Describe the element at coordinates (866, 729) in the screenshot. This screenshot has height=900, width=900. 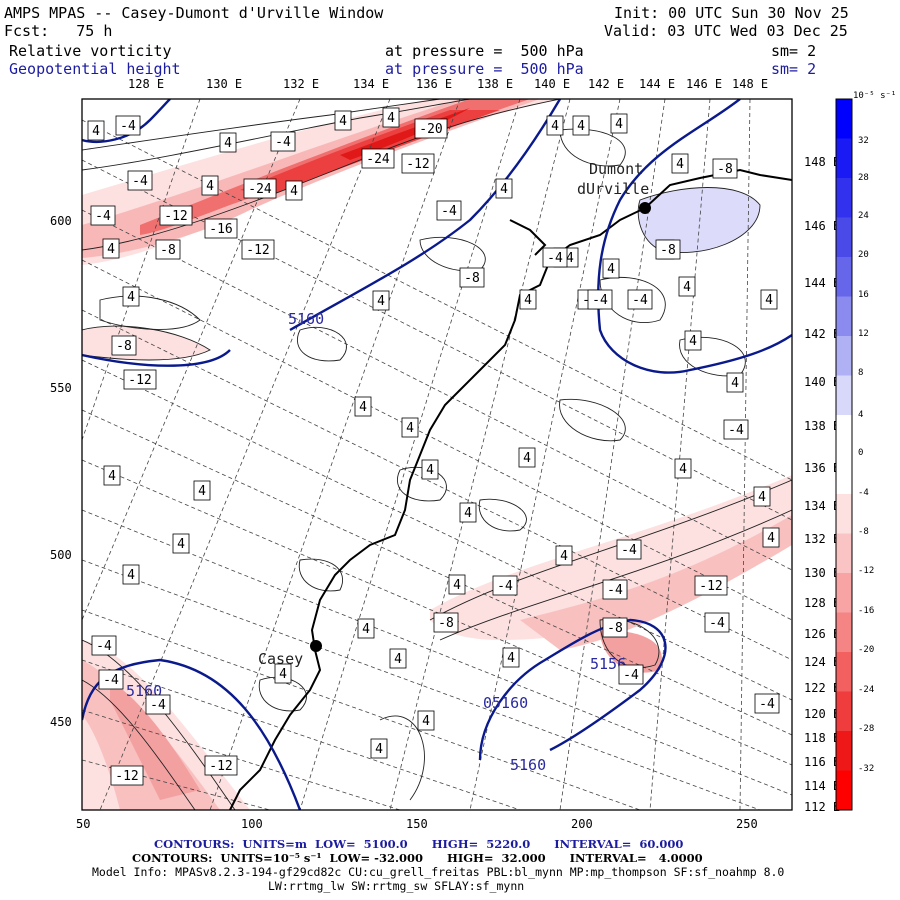
I see `colorbar-label: -28` at that location.